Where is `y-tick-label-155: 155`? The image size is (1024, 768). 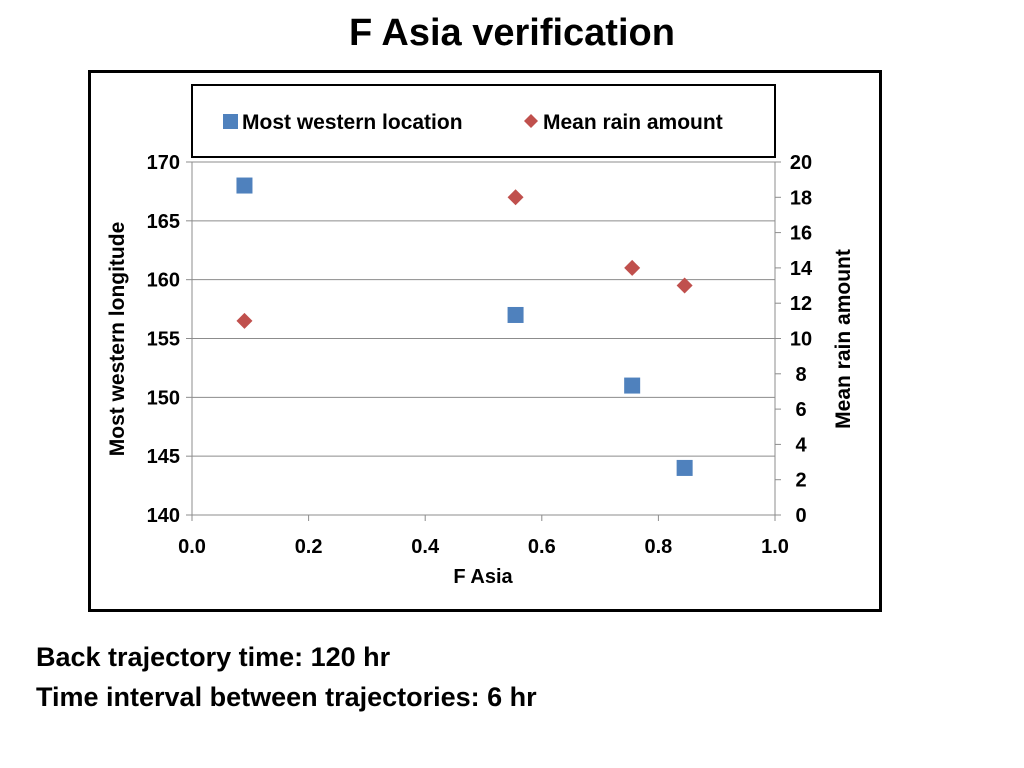 y-tick-label-155: 155 is located at coordinates (163, 340).